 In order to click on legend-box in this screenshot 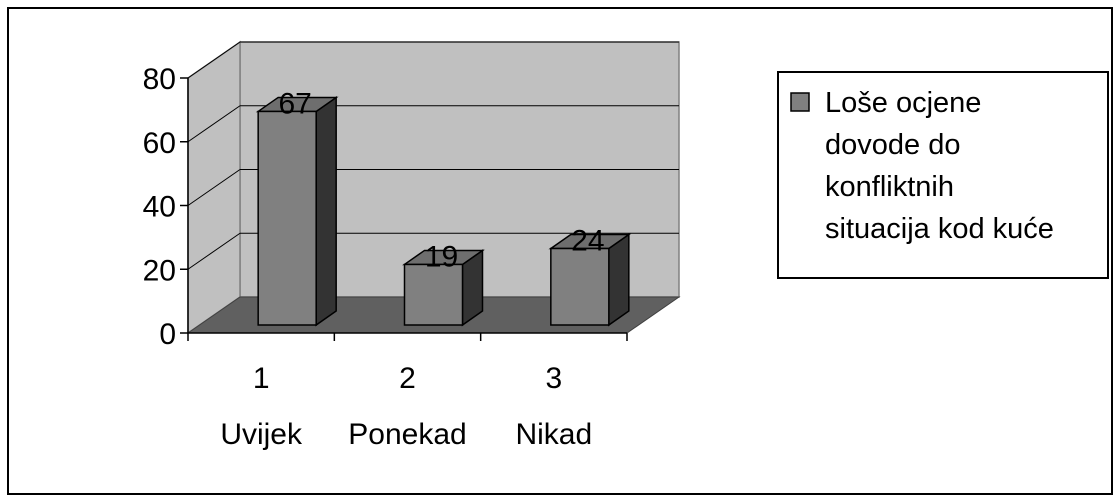, I will do `click(943, 175)`.